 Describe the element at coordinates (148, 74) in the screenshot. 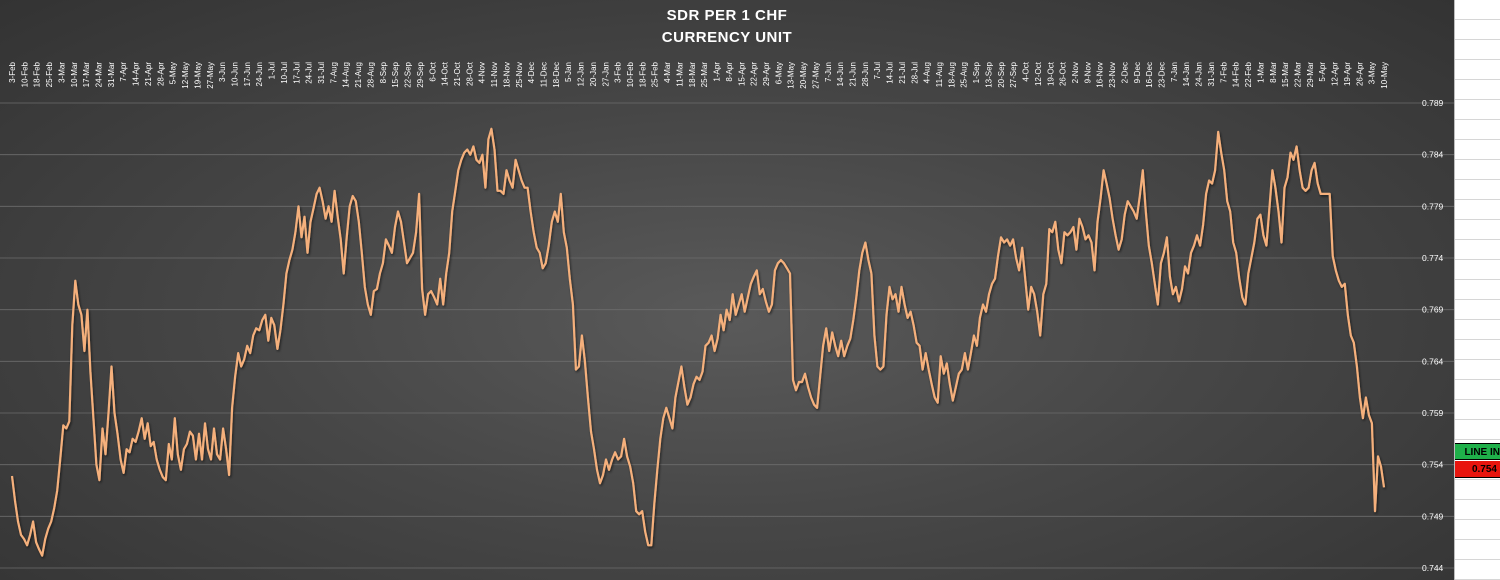

I see `x-tick-label: 21-Apr` at that location.